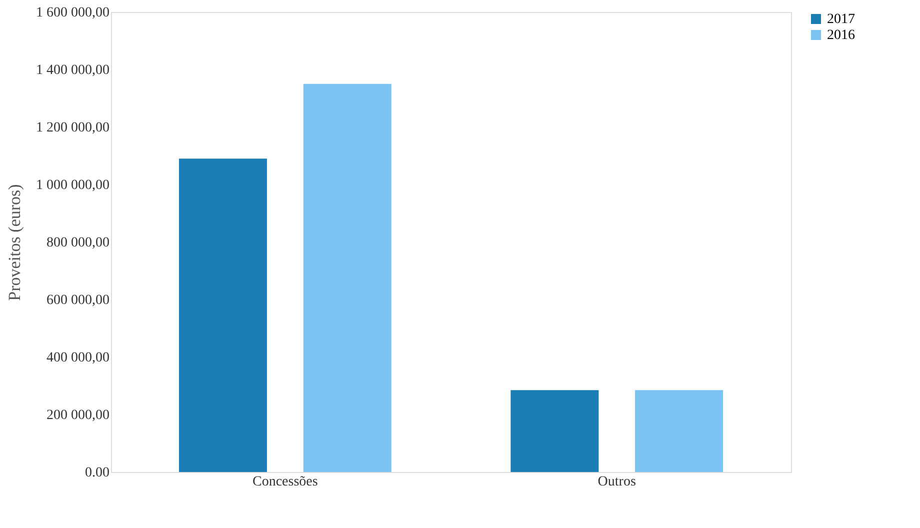  I want to click on y-tick-label: 400 000,00, so click(78, 358).